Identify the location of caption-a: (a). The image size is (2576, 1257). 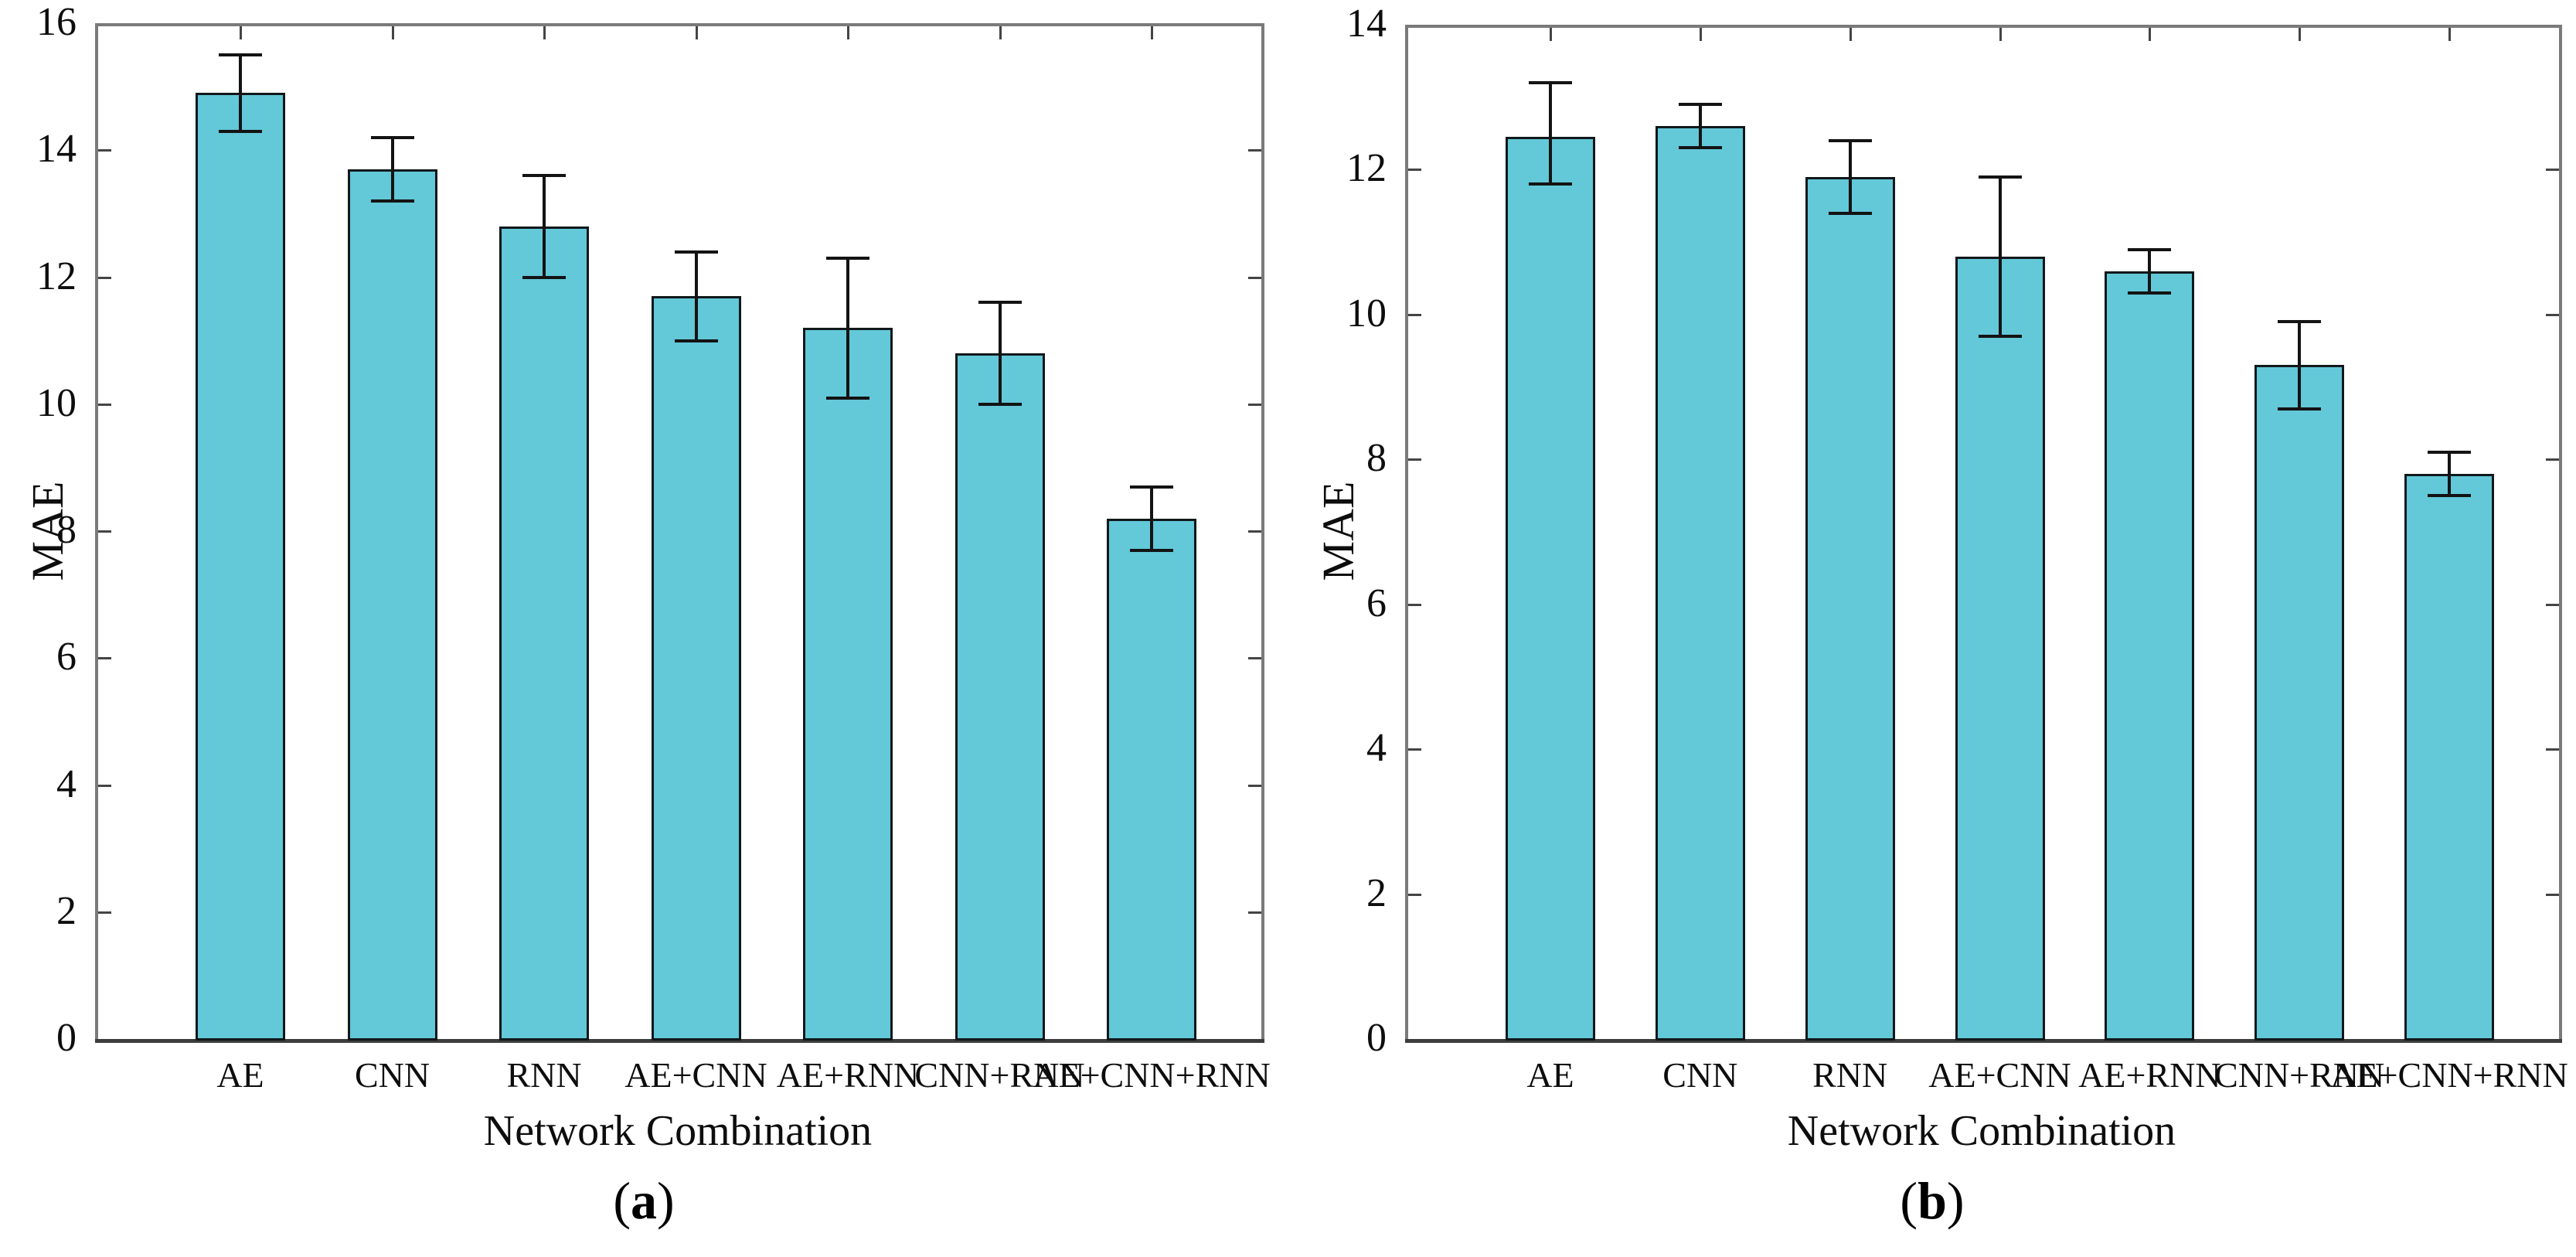
(644, 1200).